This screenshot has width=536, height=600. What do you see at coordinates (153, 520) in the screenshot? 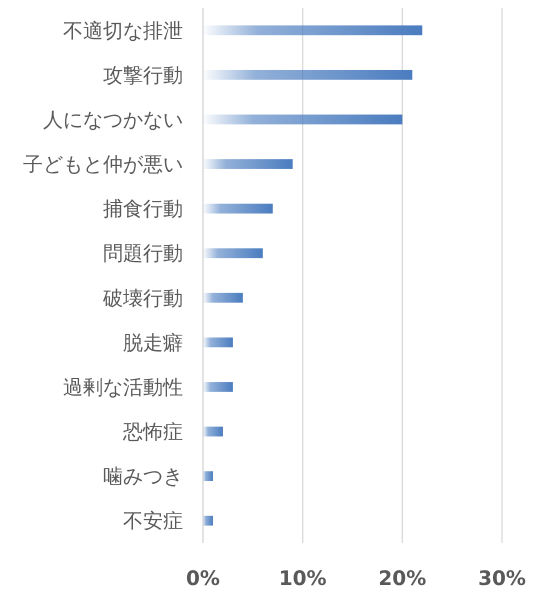
I see `y-tick-label: 不安症` at bounding box center [153, 520].